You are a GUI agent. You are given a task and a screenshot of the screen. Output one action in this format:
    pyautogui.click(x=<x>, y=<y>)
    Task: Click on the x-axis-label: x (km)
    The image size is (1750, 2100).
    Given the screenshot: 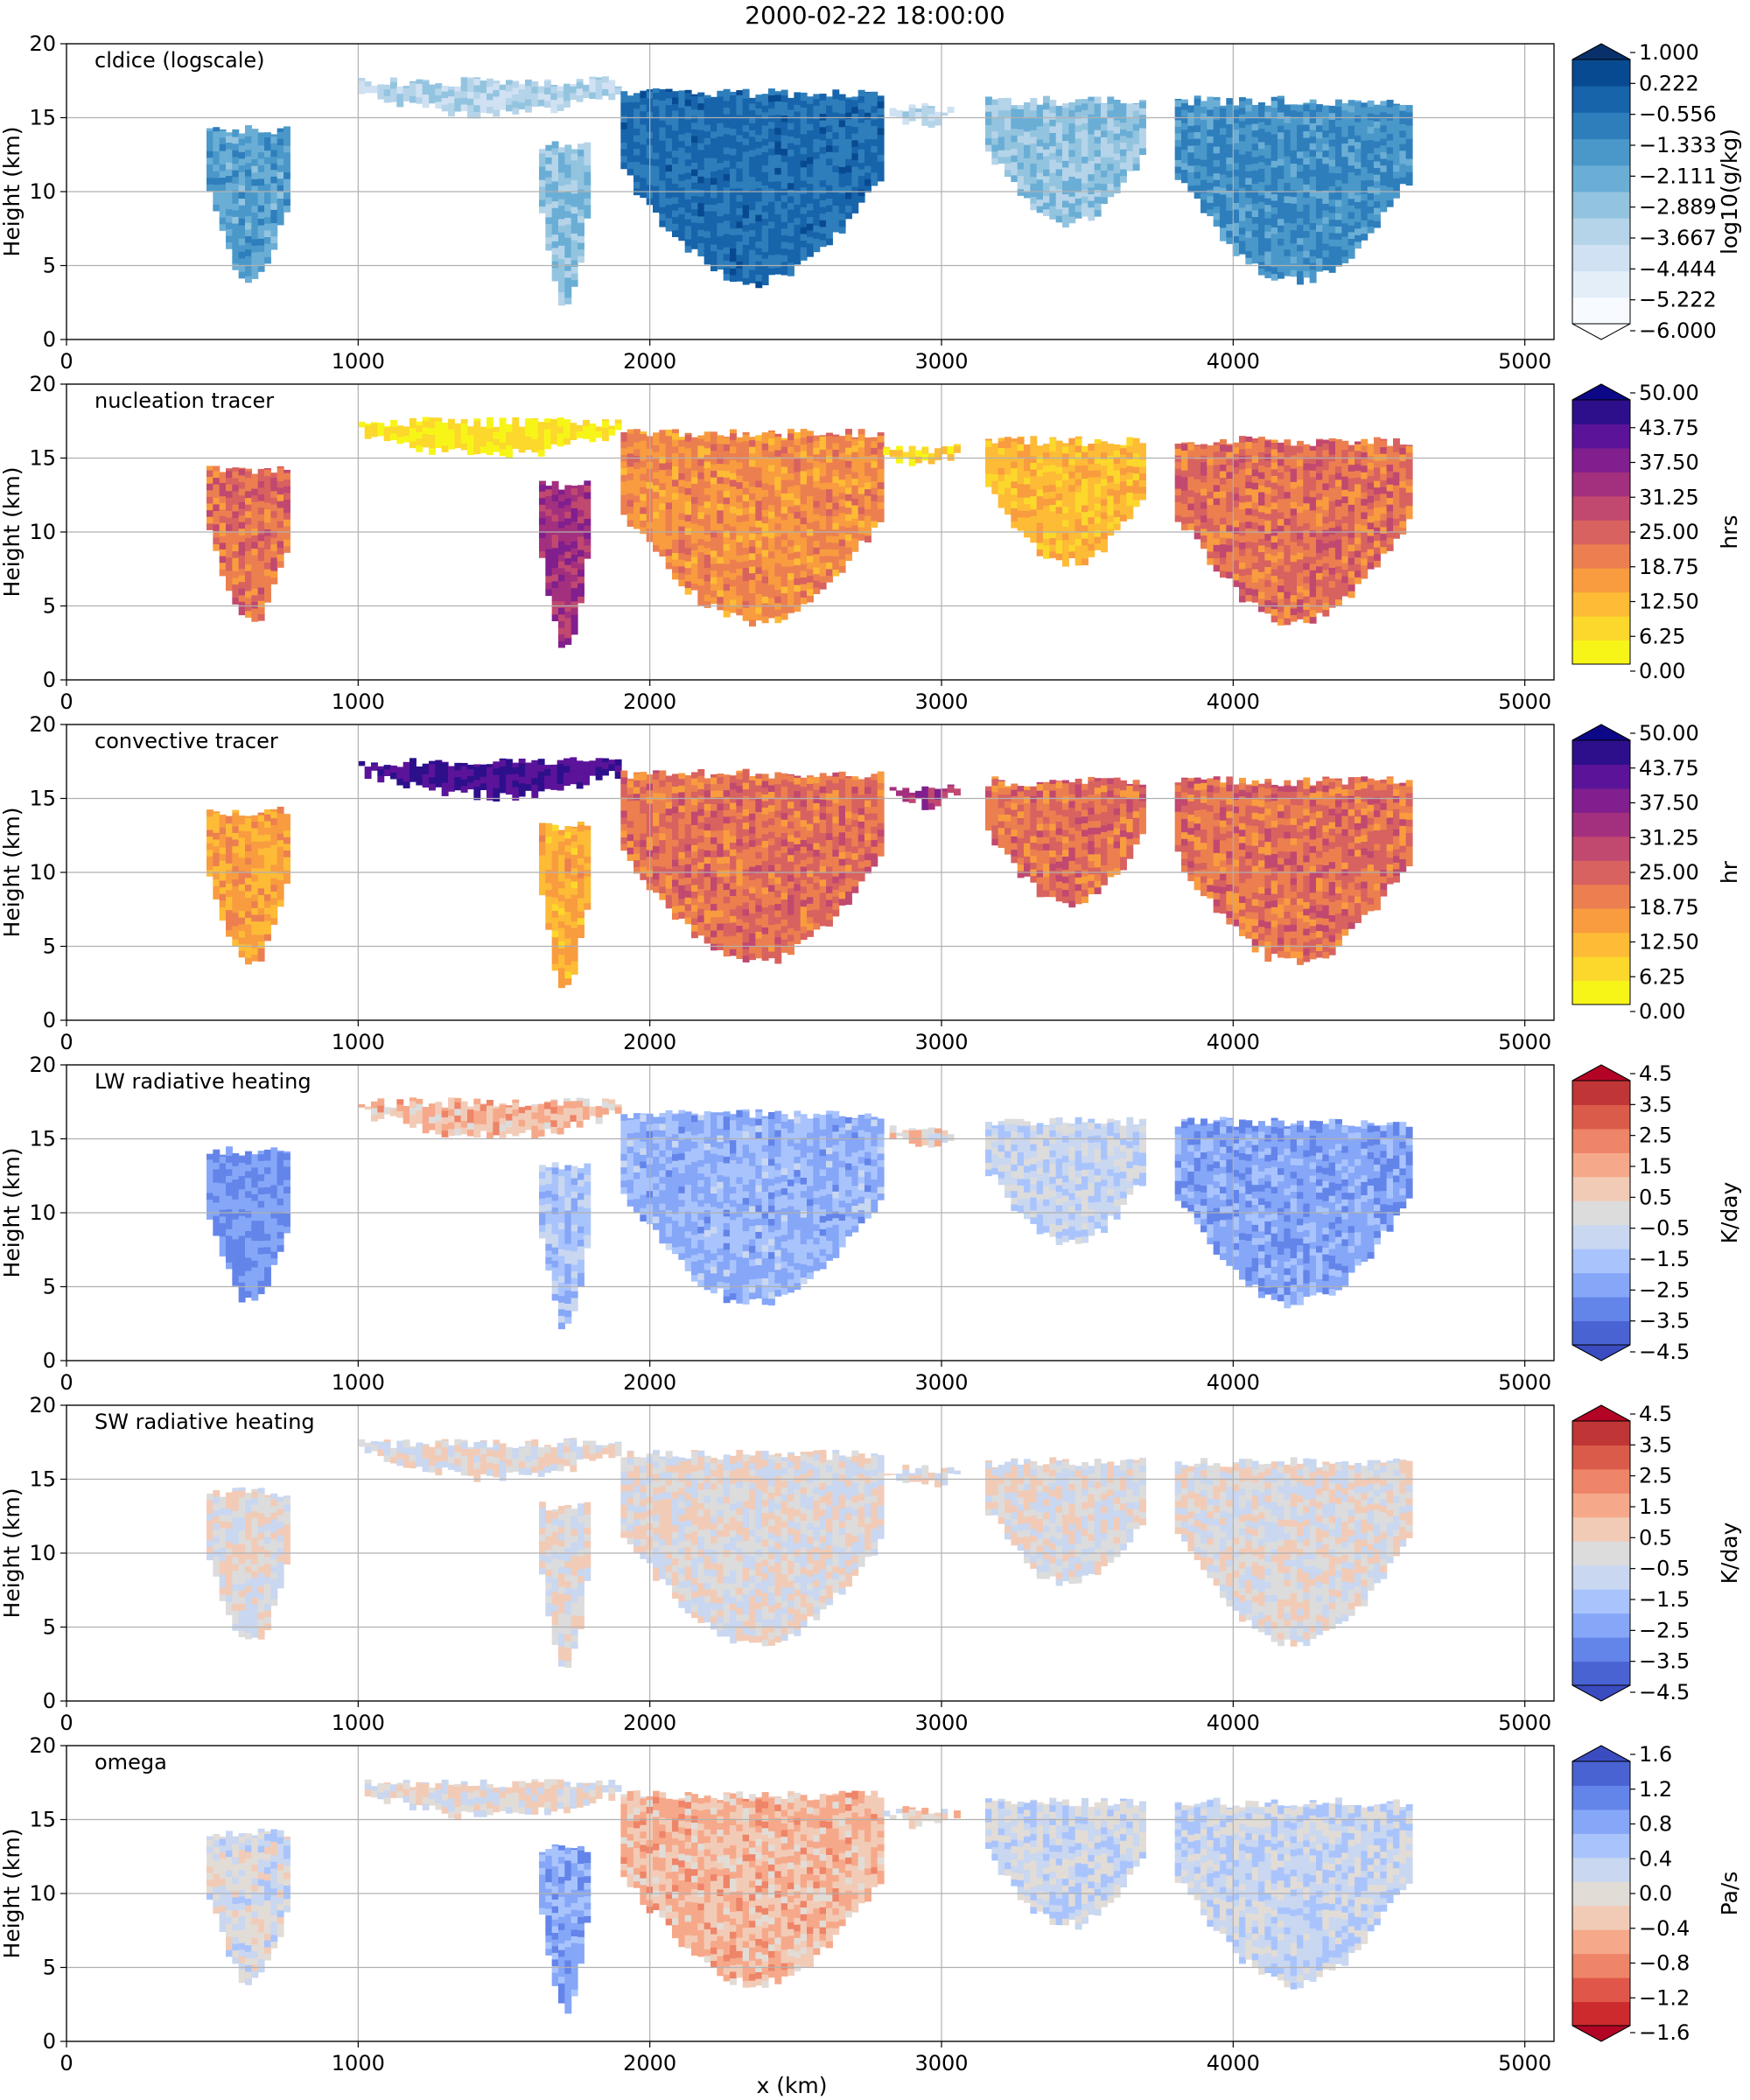 What is the action you would take?
    pyautogui.click(x=791, y=2085)
    